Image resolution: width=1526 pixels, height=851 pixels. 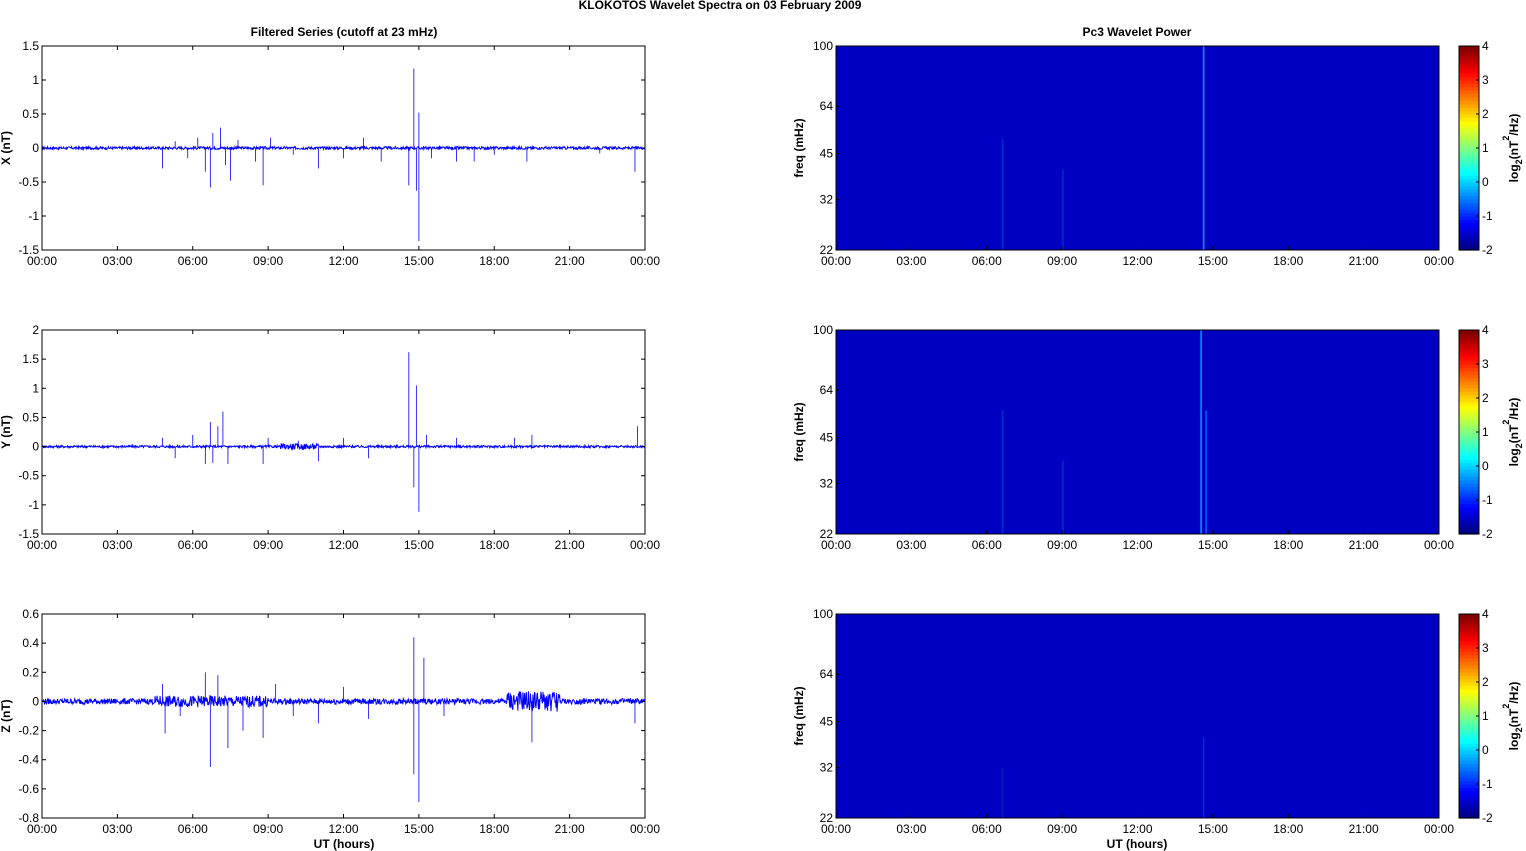 I want to click on y-tick-label: 1.5, so click(x=30, y=359).